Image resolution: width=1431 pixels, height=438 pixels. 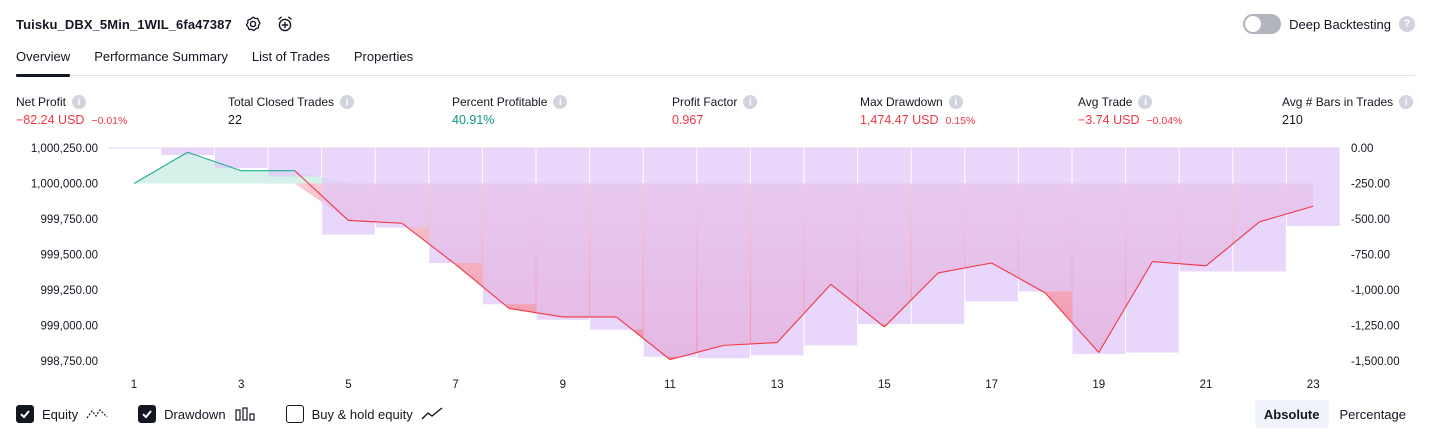 What do you see at coordinates (1291, 414) in the screenshot?
I see `absolute-button: Absolute` at bounding box center [1291, 414].